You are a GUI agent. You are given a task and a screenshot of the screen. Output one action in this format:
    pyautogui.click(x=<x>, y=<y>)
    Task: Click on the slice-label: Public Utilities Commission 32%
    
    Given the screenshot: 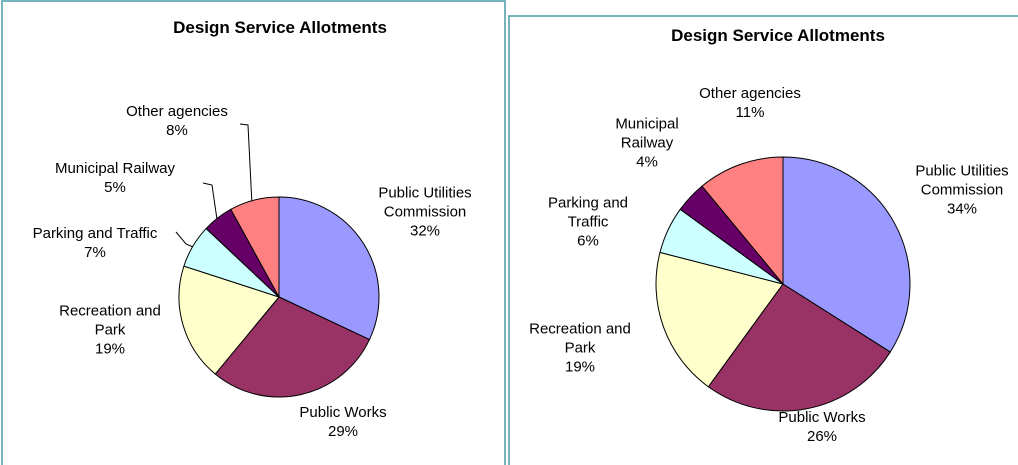 What is the action you would take?
    pyautogui.click(x=425, y=212)
    